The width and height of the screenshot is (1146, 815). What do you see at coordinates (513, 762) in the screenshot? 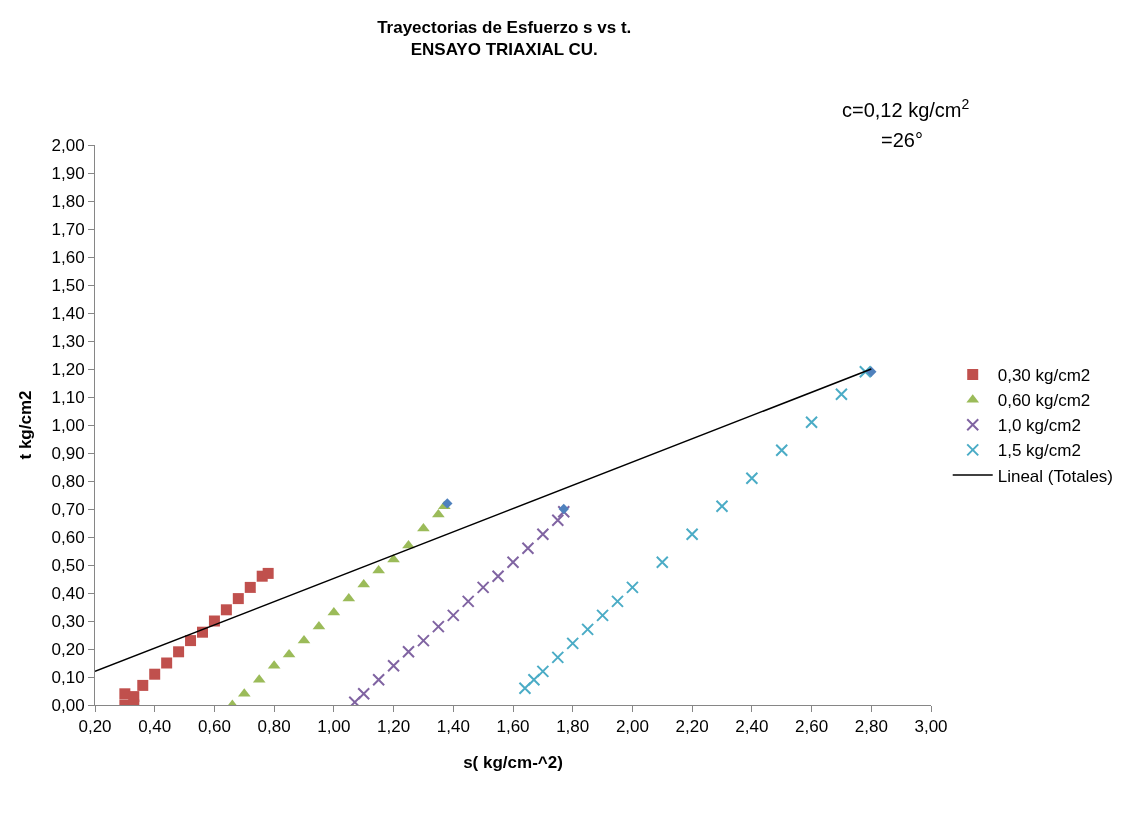
I see `x-axis-title: s( kg/cm-^2)` at bounding box center [513, 762].